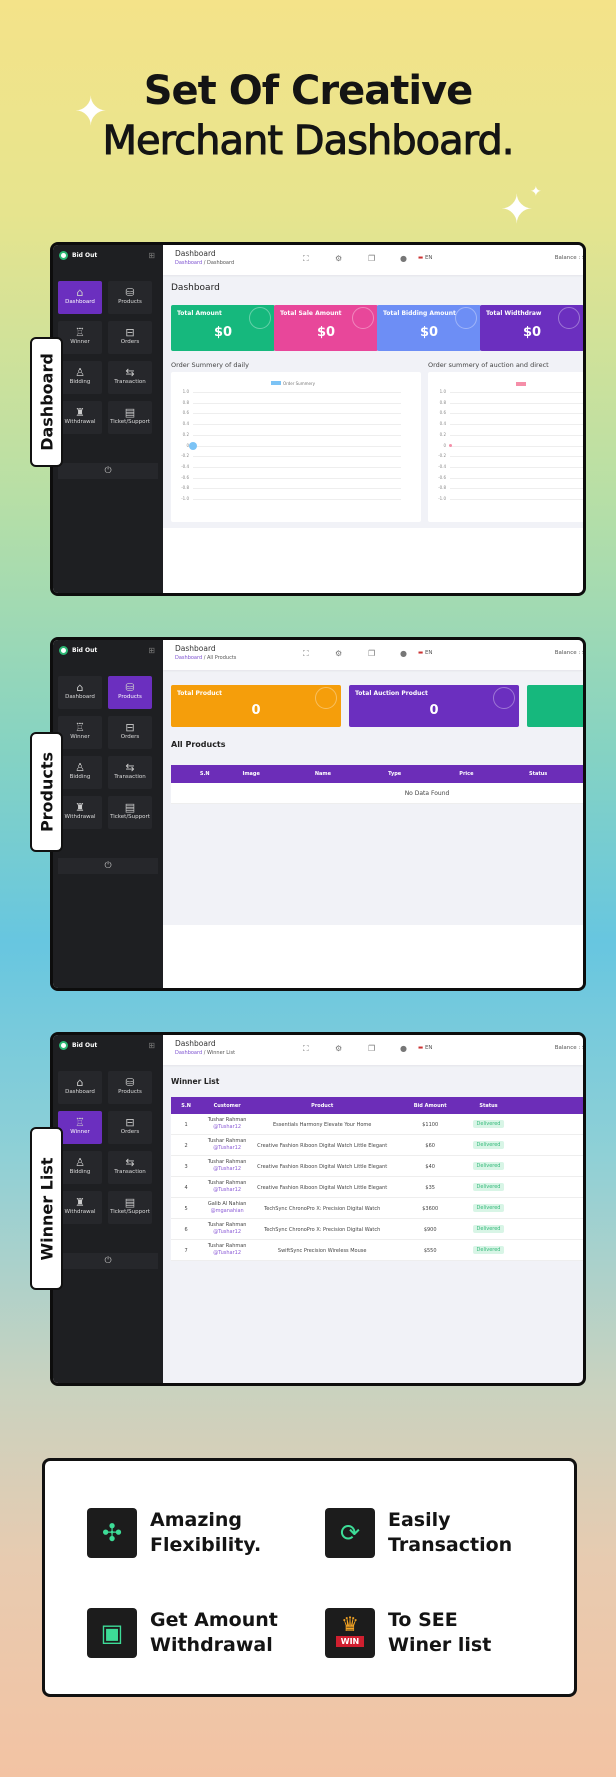  I want to click on y-tick-label: 0, so click(444, 445).